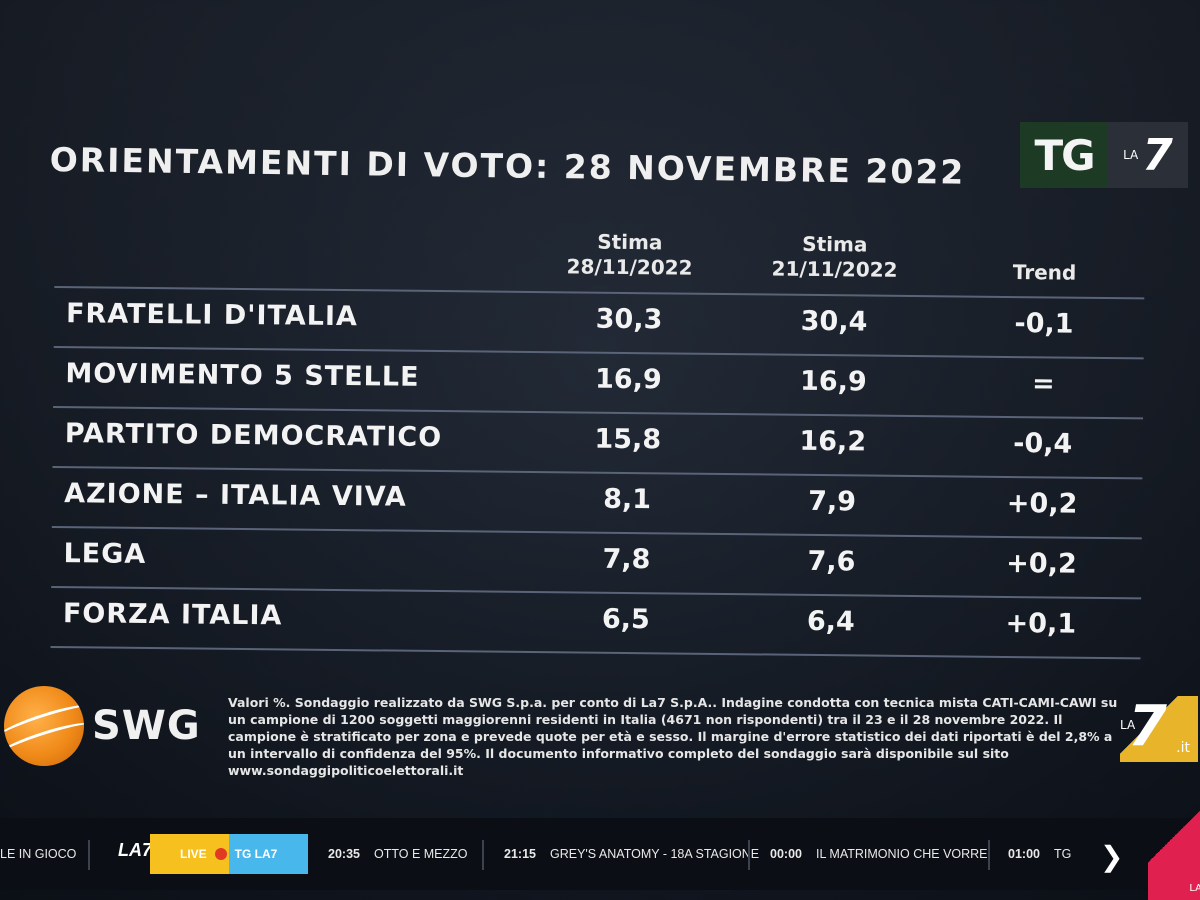 The image size is (1200, 900). I want to click on chevron-right-icon: ❯, so click(1112, 856).